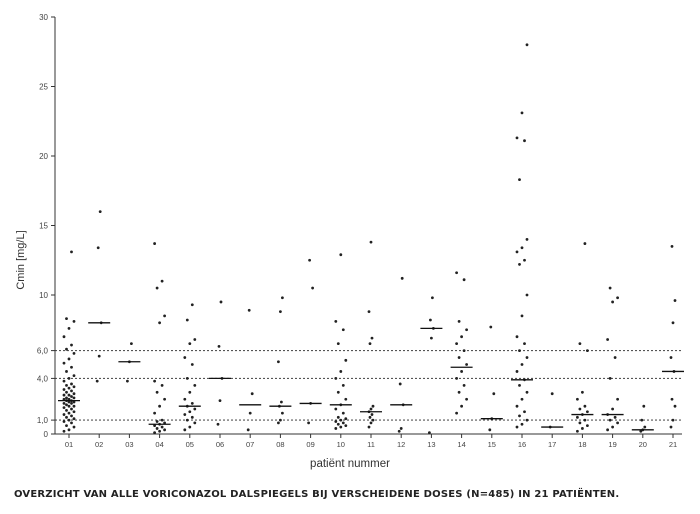 This screenshot has height=514, width=700. I want to click on x-tick-label: 04, so click(159, 444).